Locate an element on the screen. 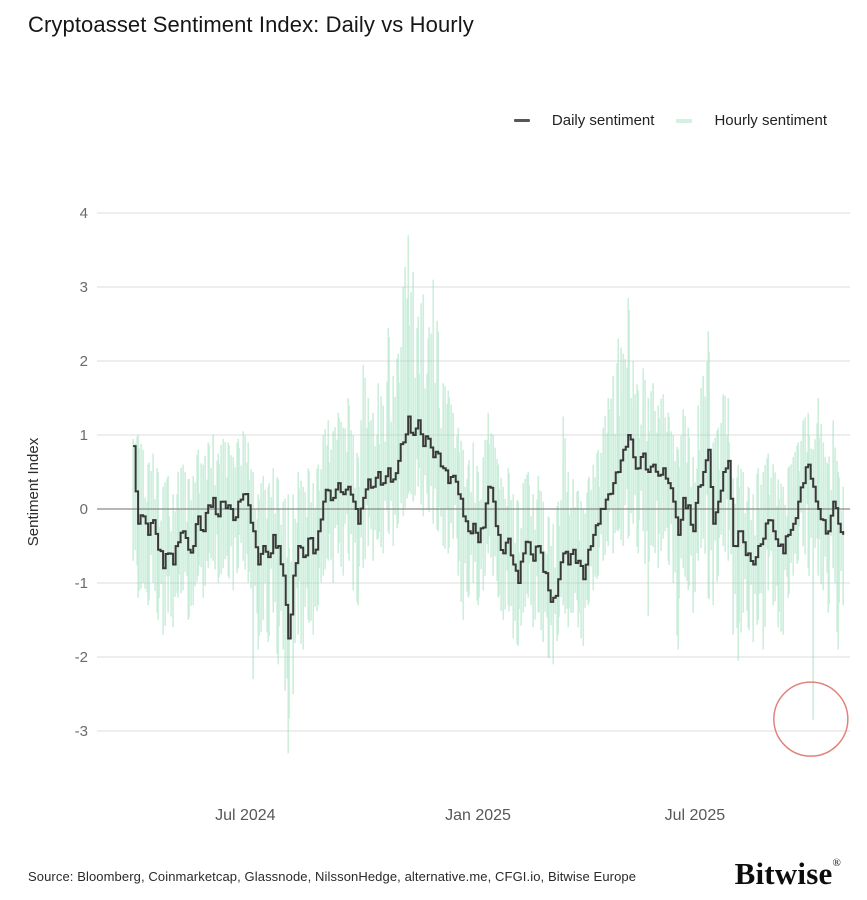 Image resolution: width=867 pixels, height=900 pixels. y-axis-title: Sentiment Index is located at coordinates (33, 491).